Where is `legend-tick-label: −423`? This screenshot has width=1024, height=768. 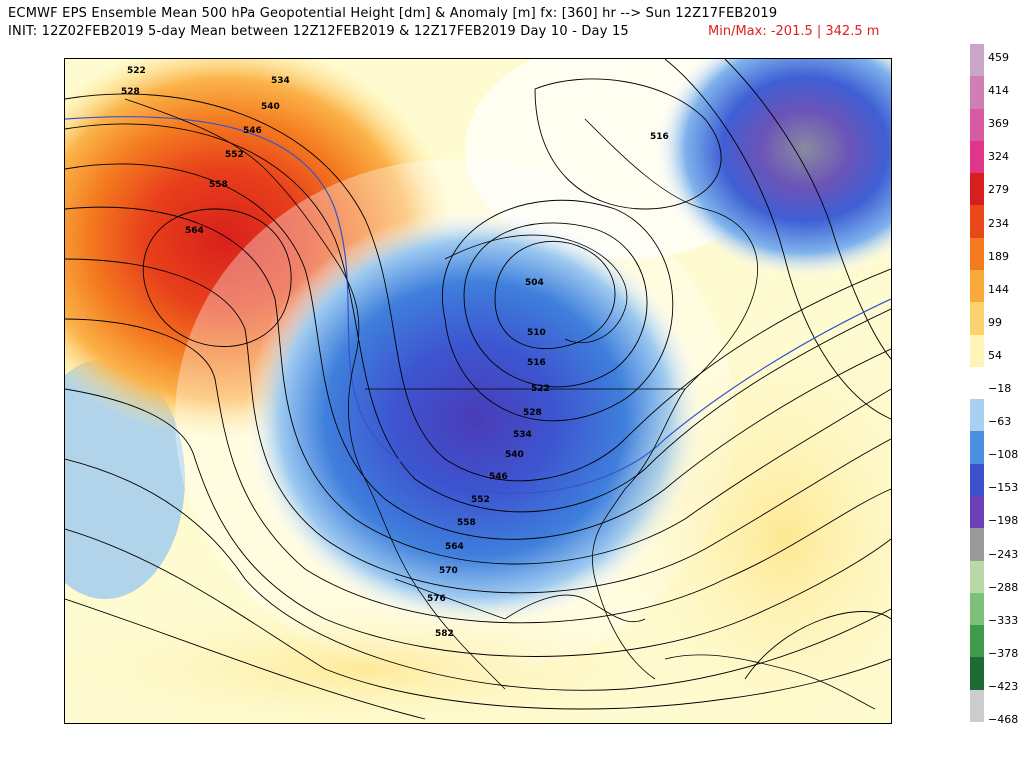 legend-tick-label: −423 is located at coordinates (1003, 686).